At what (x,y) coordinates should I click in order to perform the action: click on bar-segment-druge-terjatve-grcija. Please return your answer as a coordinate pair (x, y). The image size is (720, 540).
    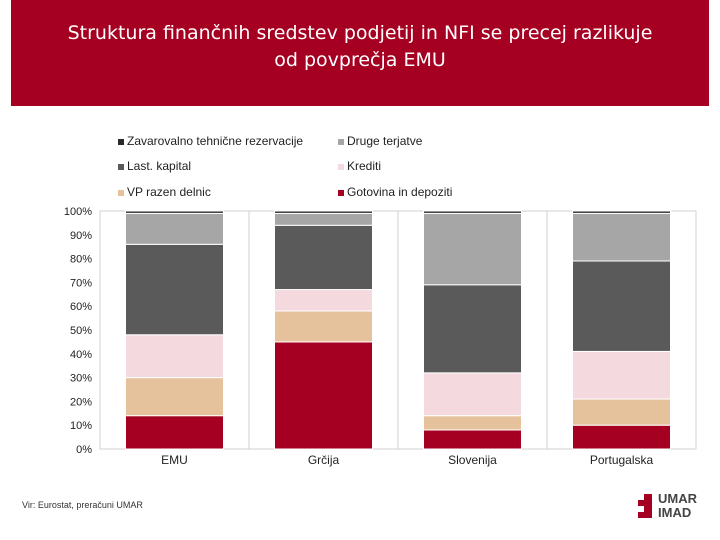
    Looking at the image, I should click on (323, 219).